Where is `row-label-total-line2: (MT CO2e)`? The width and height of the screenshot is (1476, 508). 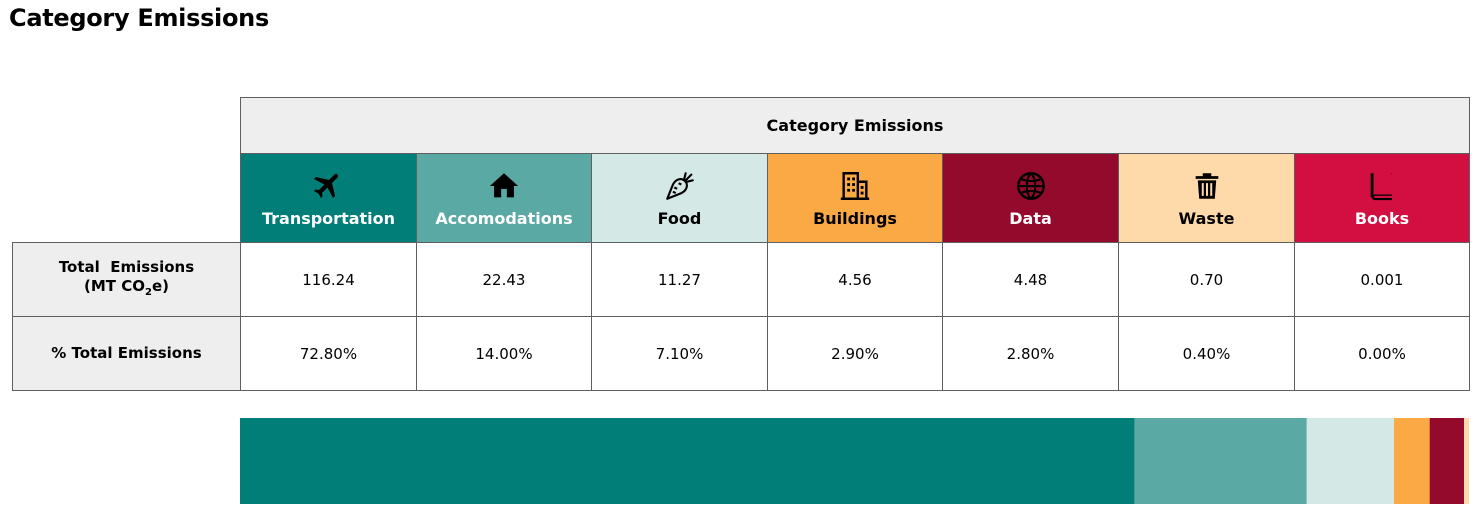
row-label-total-line2: (MT CO2e) is located at coordinates (126, 287).